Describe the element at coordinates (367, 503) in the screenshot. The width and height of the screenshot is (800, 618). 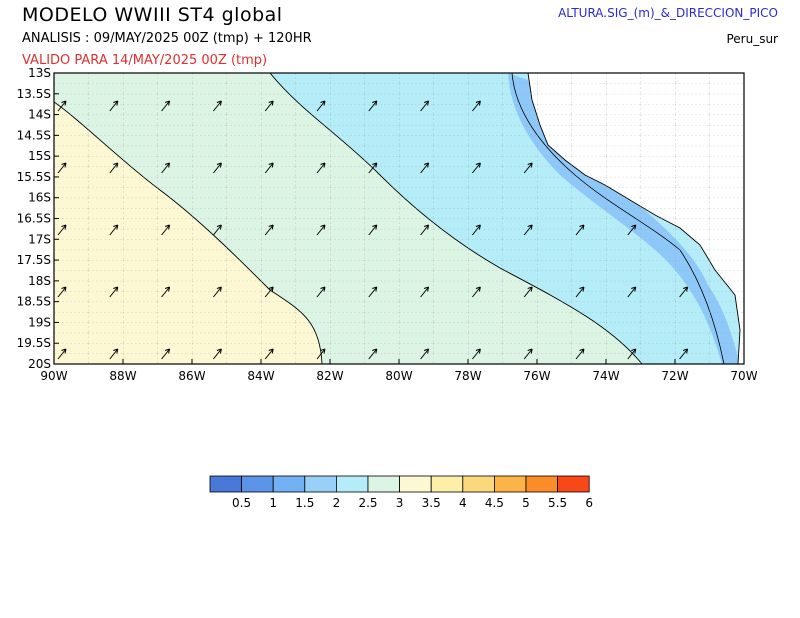
I see `colorbar-label: 2.5` at that location.